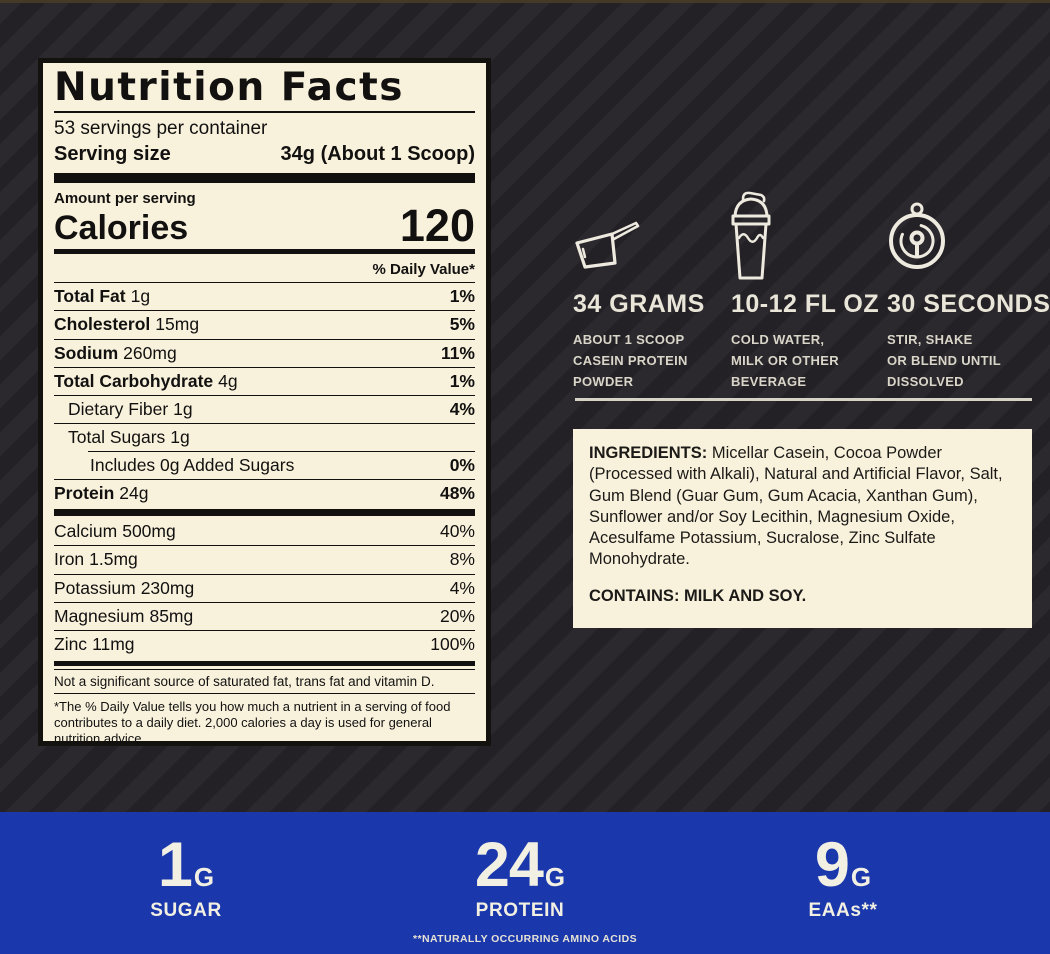  What do you see at coordinates (803, 399) in the screenshot?
I see `horizontal-divider` at bounding box center [803, 399].